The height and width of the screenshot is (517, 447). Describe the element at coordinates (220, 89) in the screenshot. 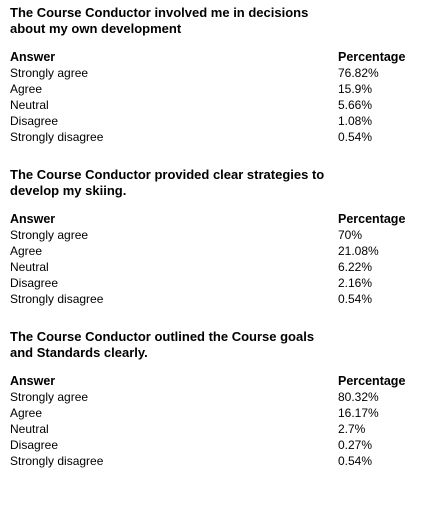

I see `table-row: Agree 15.9%` at that location.